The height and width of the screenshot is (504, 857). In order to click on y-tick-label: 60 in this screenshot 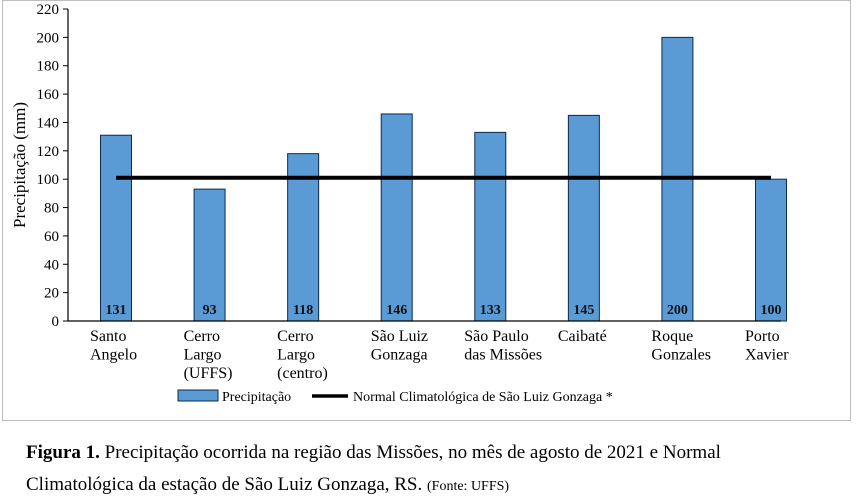, I will do `click(51, 237)`.